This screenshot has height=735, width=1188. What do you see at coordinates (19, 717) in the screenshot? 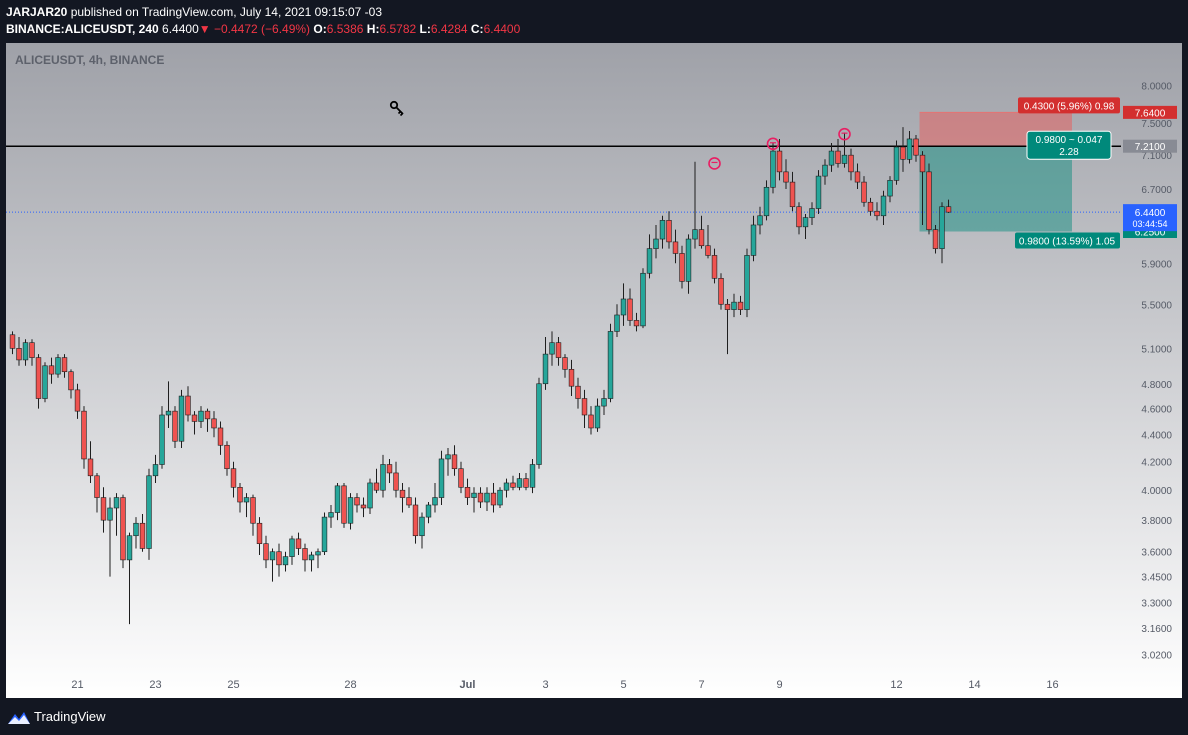
I see `tradingview-logo-icon` at bounding box center [19, 717].